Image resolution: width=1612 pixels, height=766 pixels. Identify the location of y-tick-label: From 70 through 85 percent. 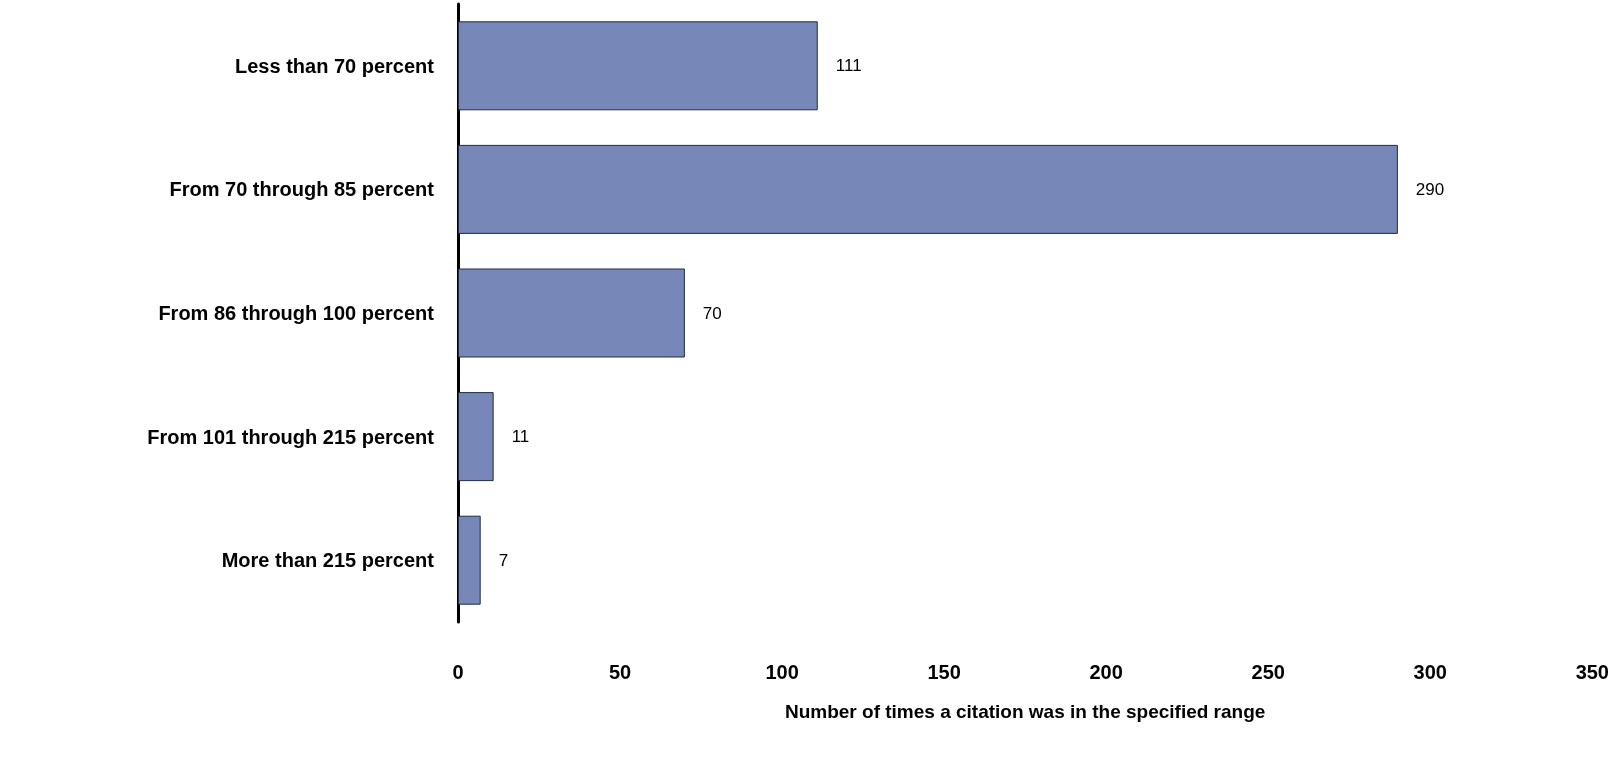
(302, 189).